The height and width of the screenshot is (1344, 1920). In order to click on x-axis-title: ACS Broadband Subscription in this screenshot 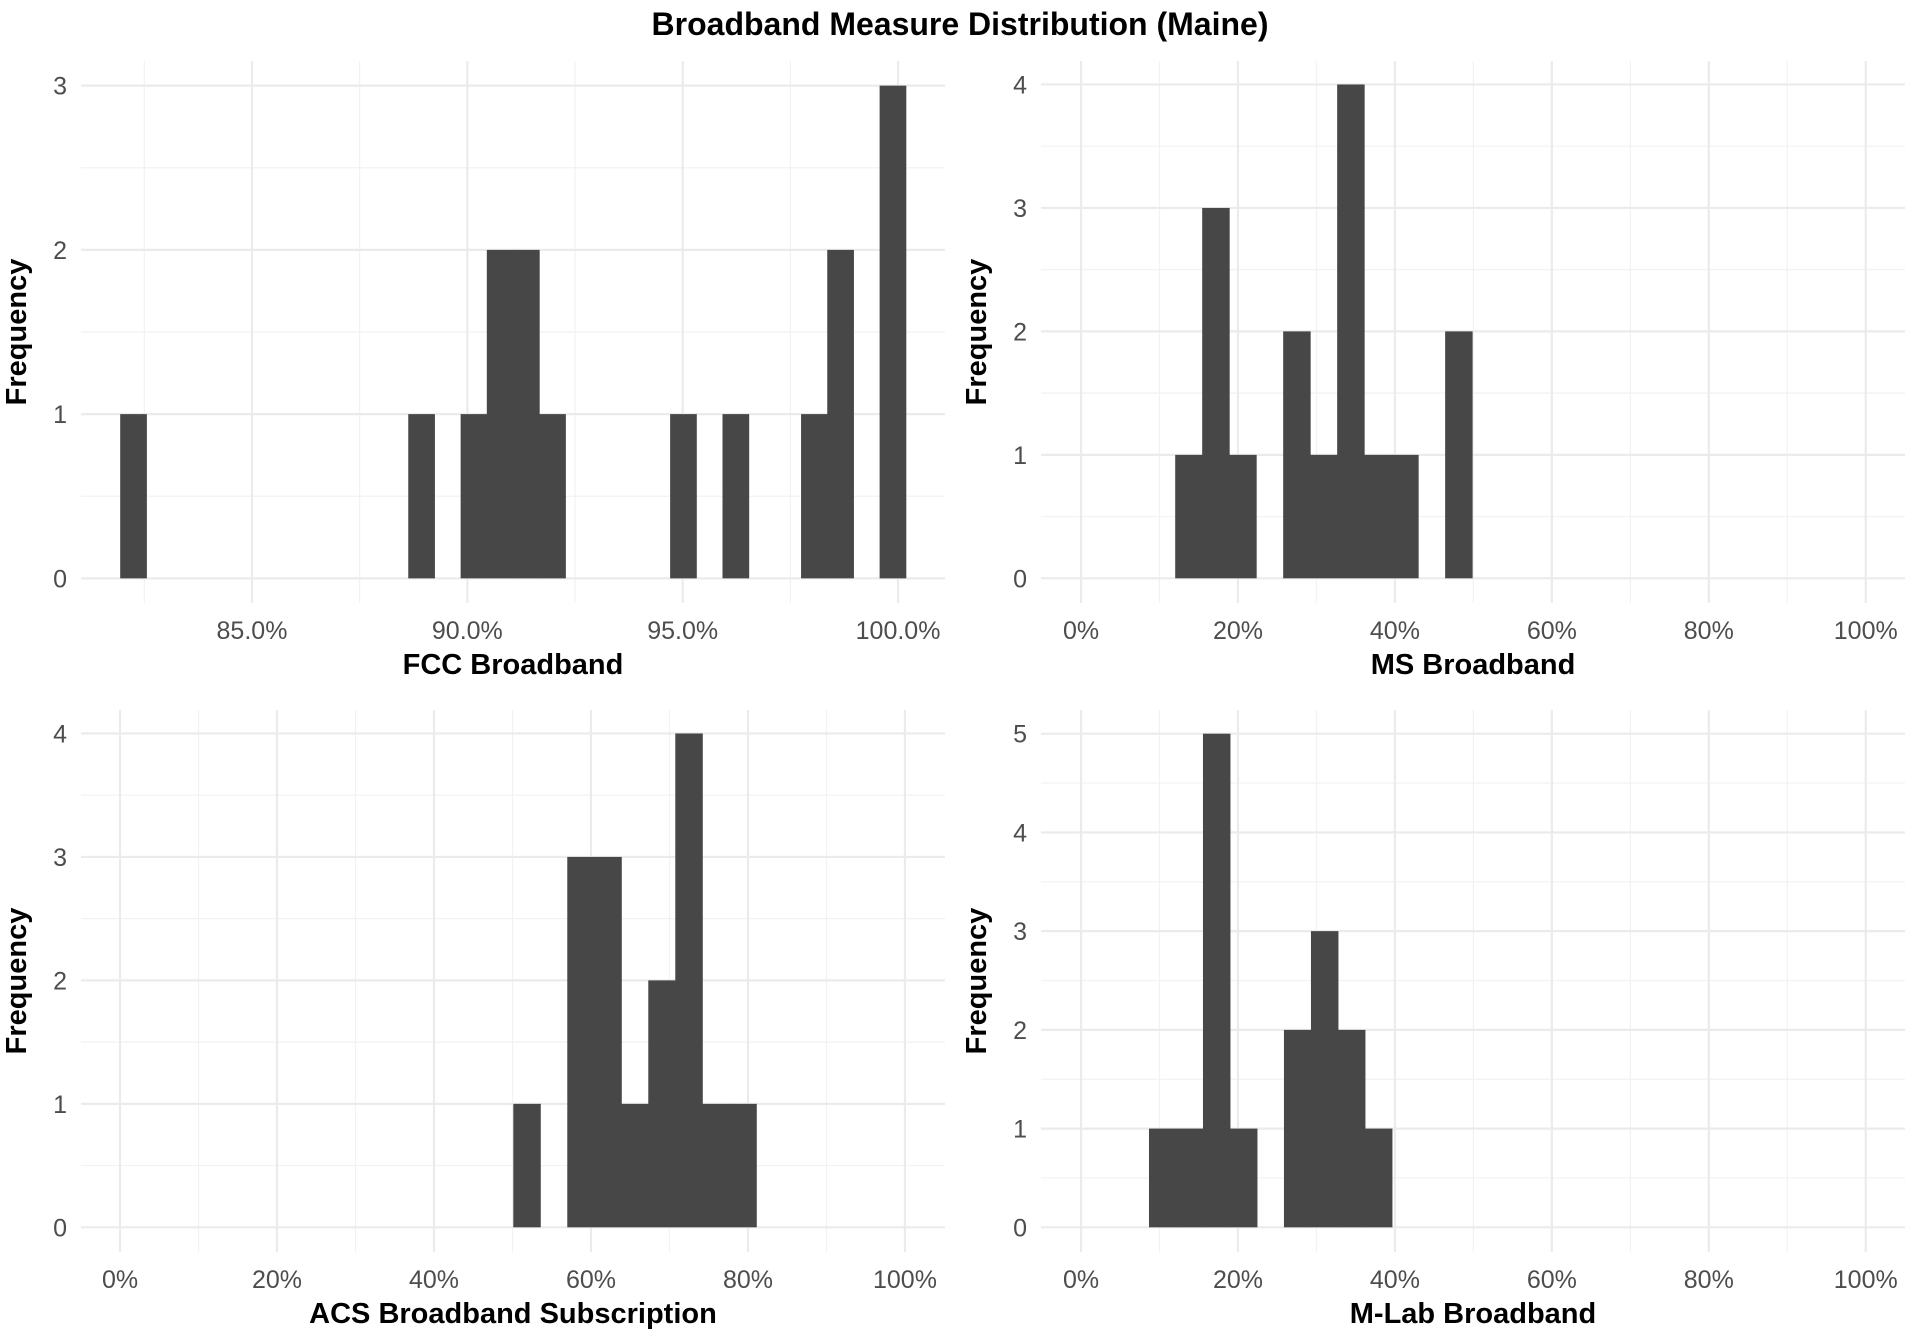, I will do `click(513, 1314)`.